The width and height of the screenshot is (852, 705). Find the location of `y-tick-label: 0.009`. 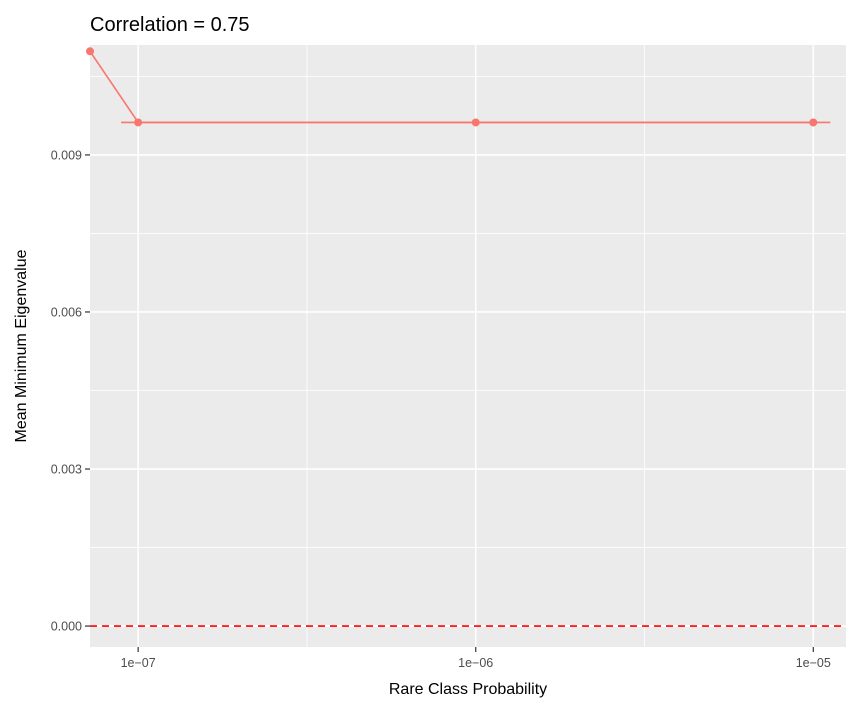

y-tick-label: 0.009 is located at coordinates (66, 155).